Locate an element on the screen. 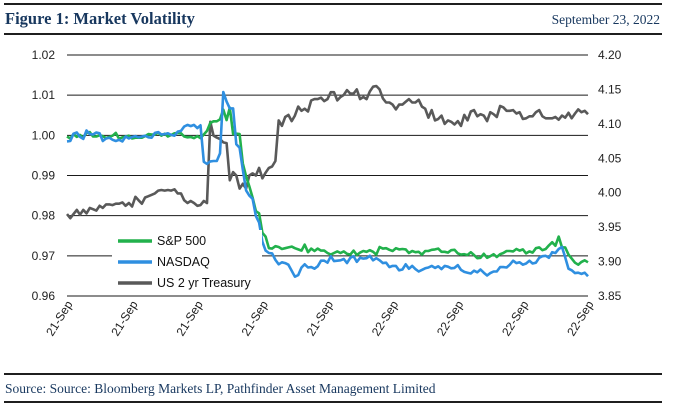 The image size is (674, 406). y-tick-right: 4.10 is located at coordinates (610, 124).